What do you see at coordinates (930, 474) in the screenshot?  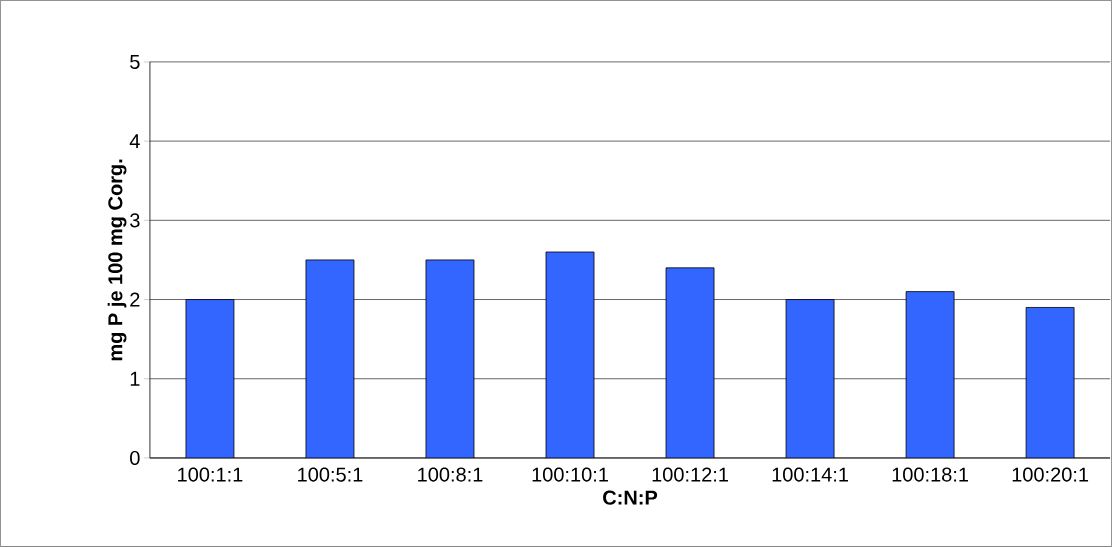 I see `x-tick-label: 100:18:1` at bounding box center [930, 474].